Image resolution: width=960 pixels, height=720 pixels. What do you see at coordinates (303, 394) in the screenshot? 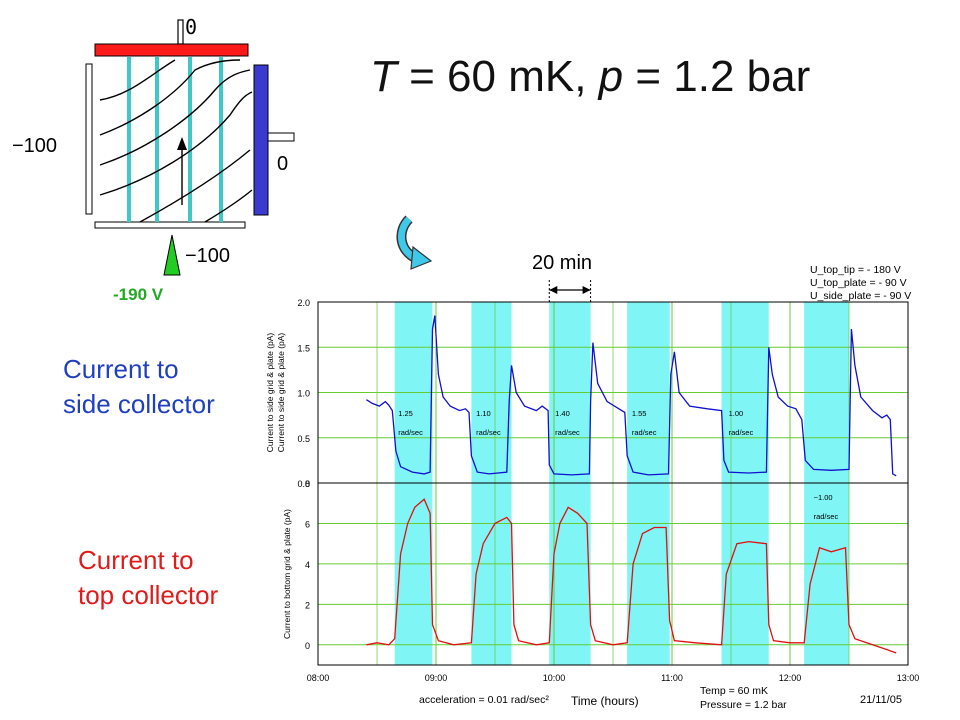
I see `y-tick-label: 1.0` at bounding box center [303, 394].